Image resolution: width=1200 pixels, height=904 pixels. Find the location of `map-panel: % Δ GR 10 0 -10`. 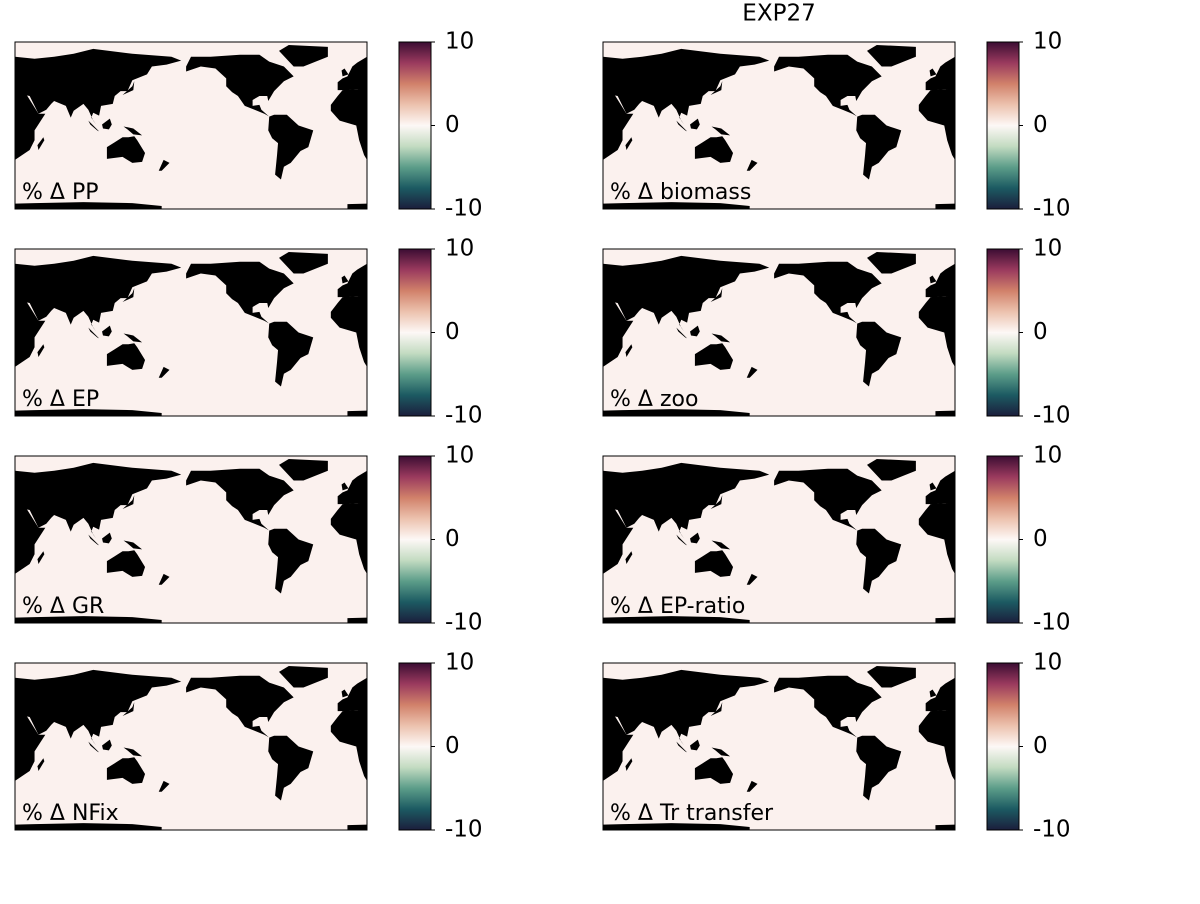

map-panel: % Δ GR 10 0 -10 is located at coordinates (248, 539).